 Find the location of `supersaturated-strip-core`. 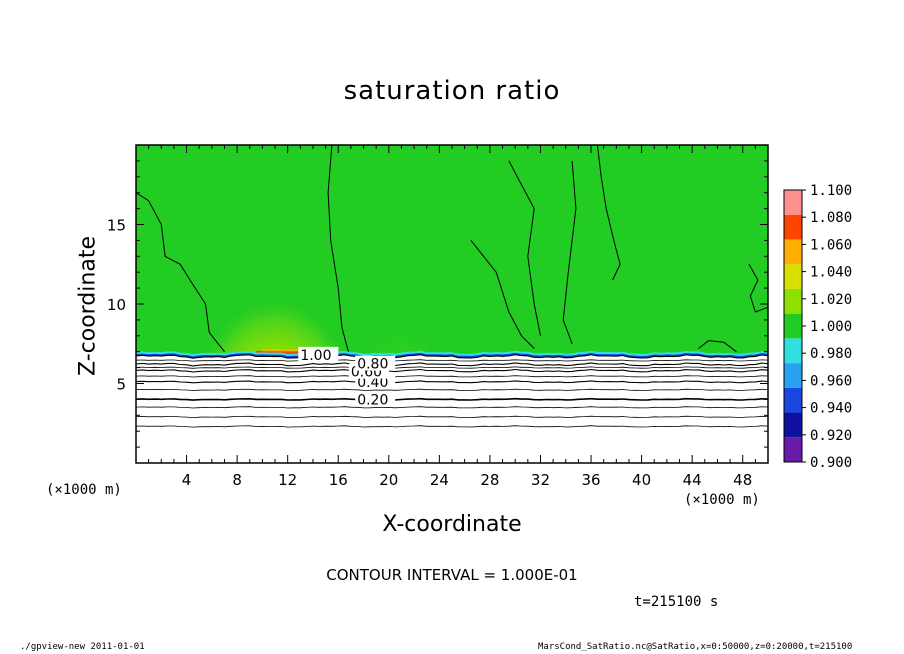

supersaturated-strip-core is located at coordinates (281, 350).